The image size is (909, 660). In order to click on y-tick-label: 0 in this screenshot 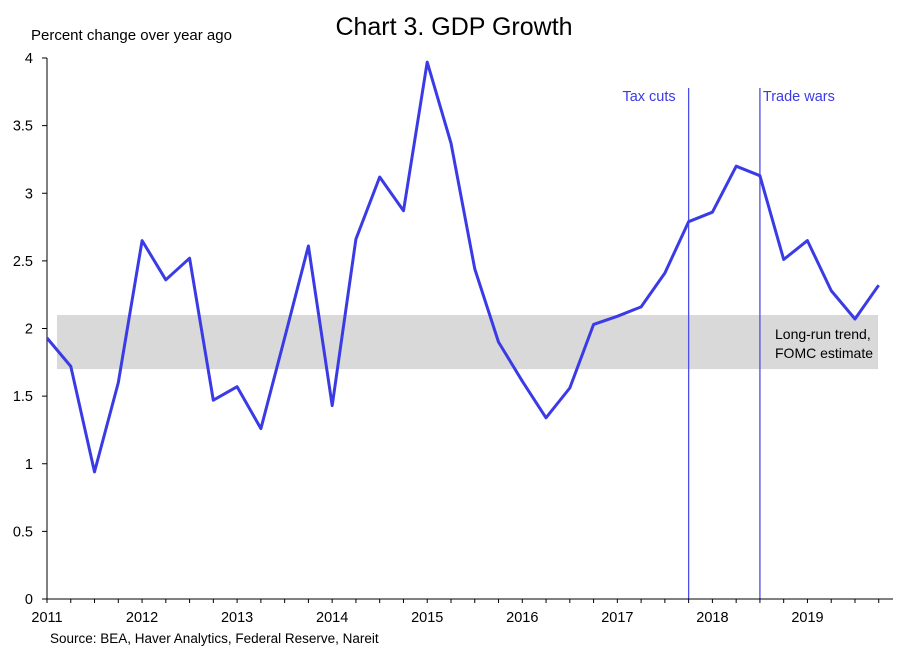, I will do `click(29, 600)`.